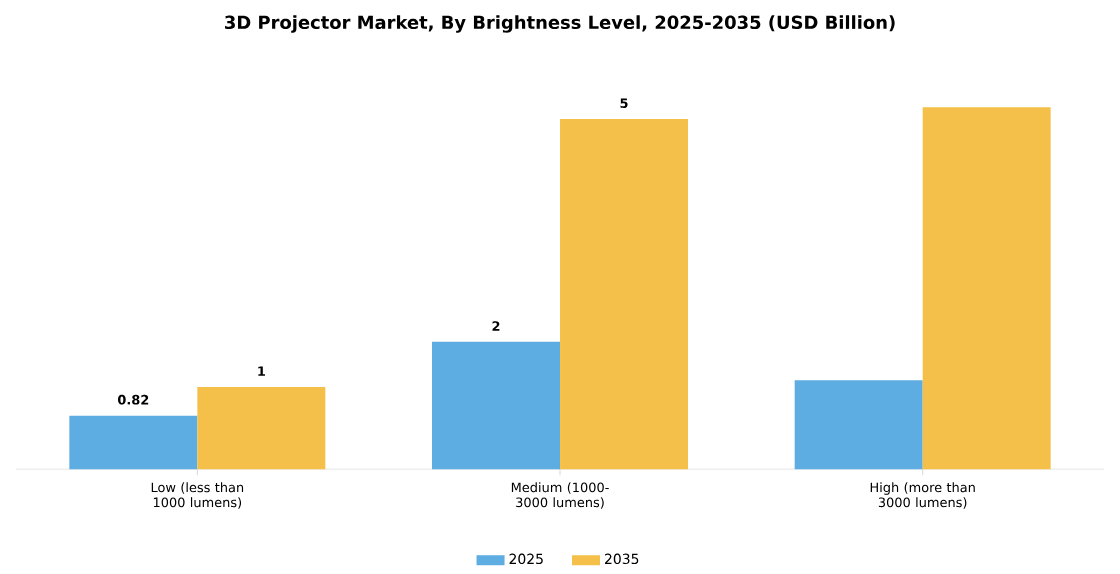 This screenshot has width=1120, height=574. Describe the element at coordinates (560, 23) in the screenshot. I see `chart-title: 3D Projector Market, By Brightness Level, 2025-2035 (USD Billion)` at that location.